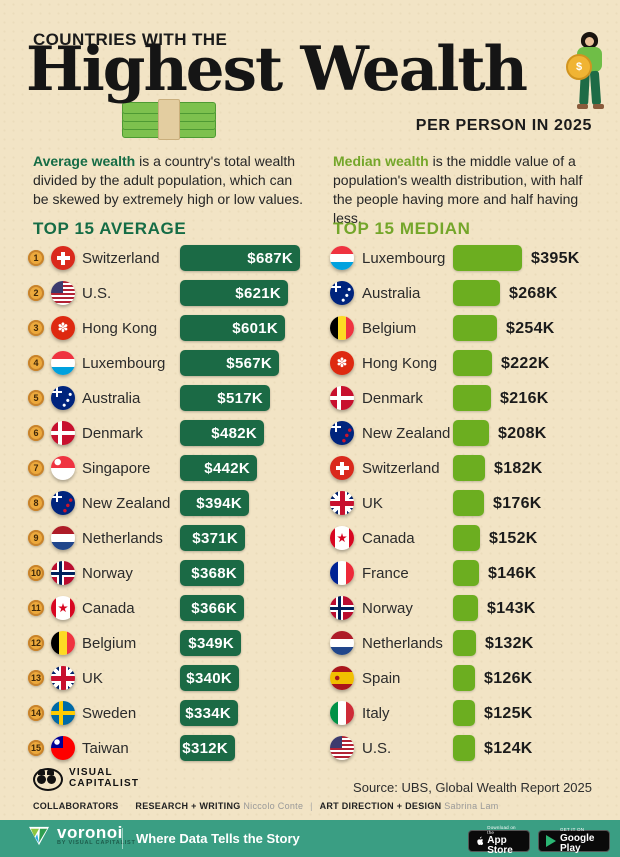  Describe the element at coordinates (96, 843) in the screenshot. I see `voronoi-byline: BY VISUAL CAPITALIST` at that location.